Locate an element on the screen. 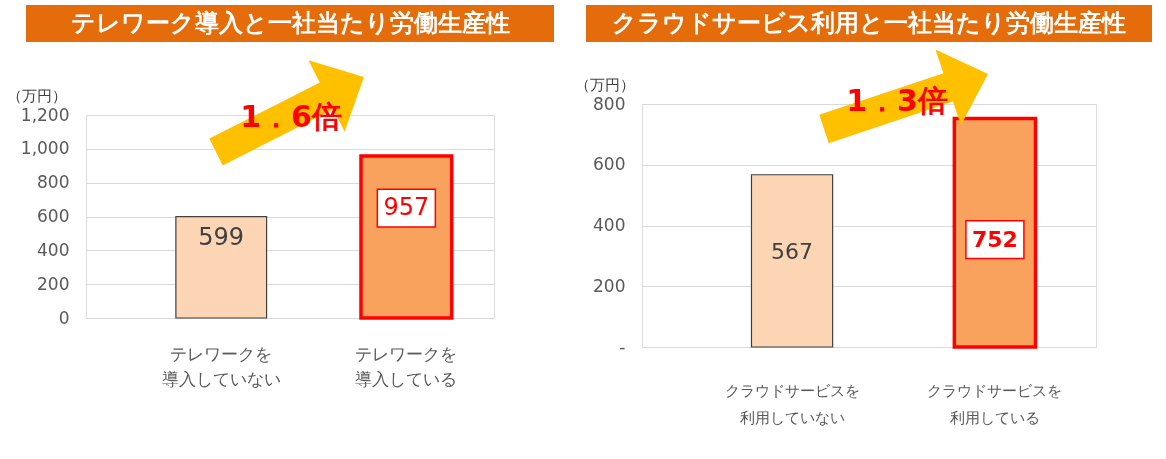 The height and width of the screenshot is (459, 1166). y-tick-label: 1,200 is located at coordinates (45, 114).